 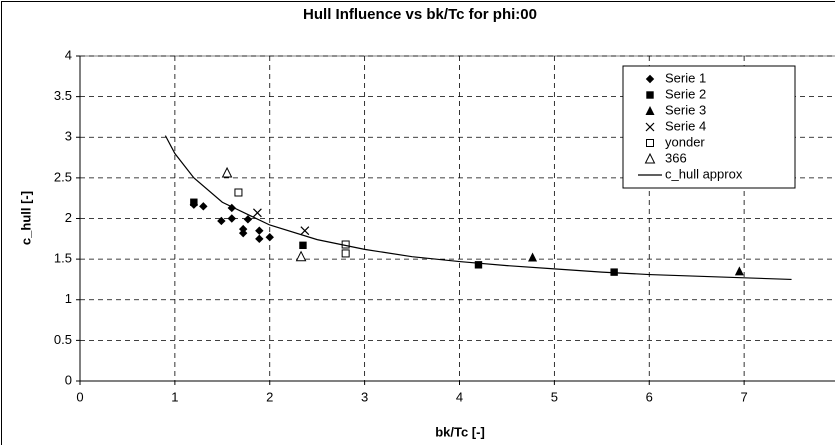 I want to click on x-tick-label: 6, so click(x=649, y=396).